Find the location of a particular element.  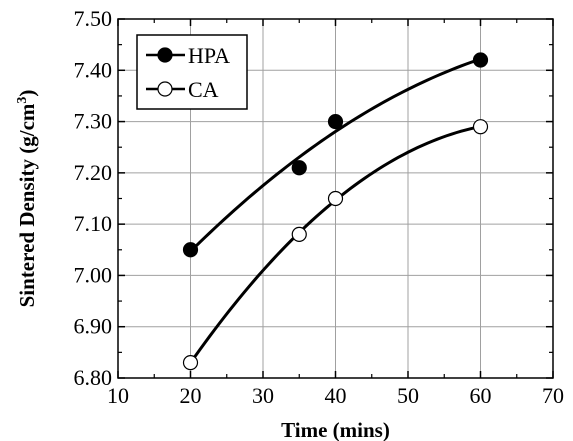

legend-hpa-label: HPA is located at coordinates (209, 55).